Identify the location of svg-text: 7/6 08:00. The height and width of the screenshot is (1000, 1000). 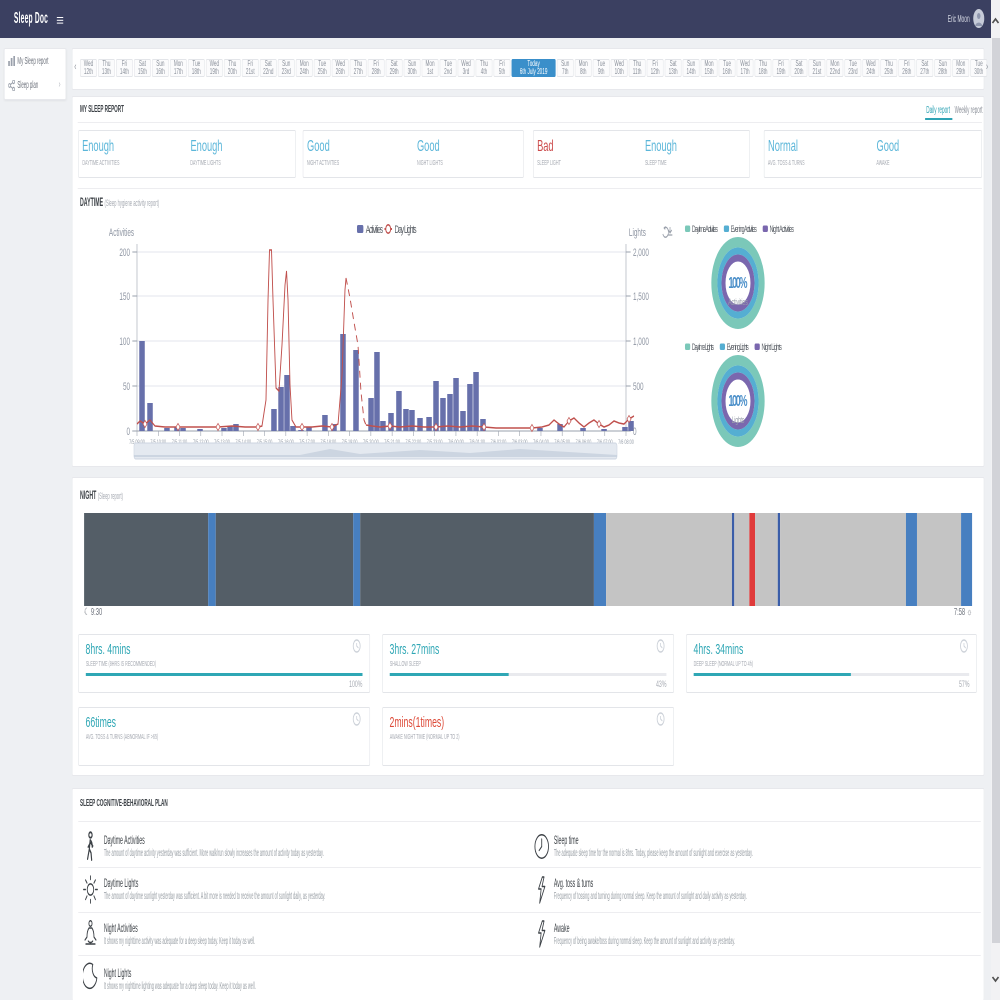
(626, 442).